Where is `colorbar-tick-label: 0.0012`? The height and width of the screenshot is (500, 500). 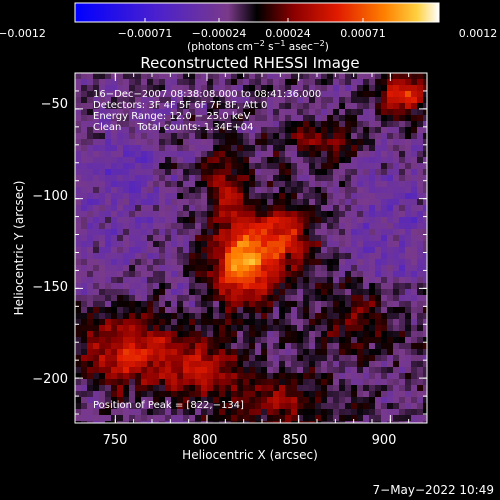 colorbar-tick-label: 0.0012 is located at coordinates (478, 33).